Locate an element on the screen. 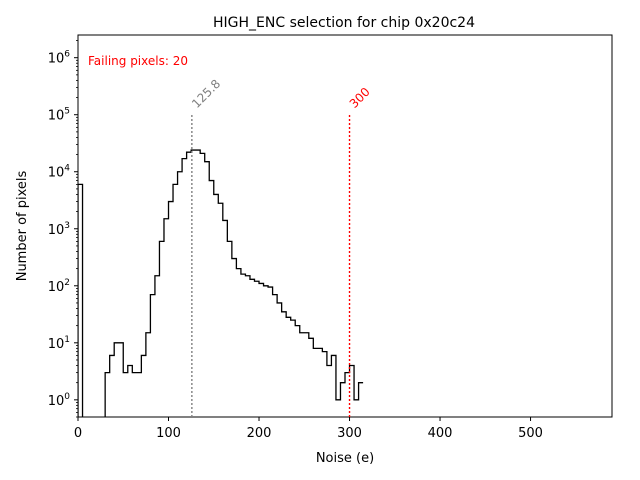  failing-pixels-label: Failing pixels: 20 is located at coordinates (138, 61).